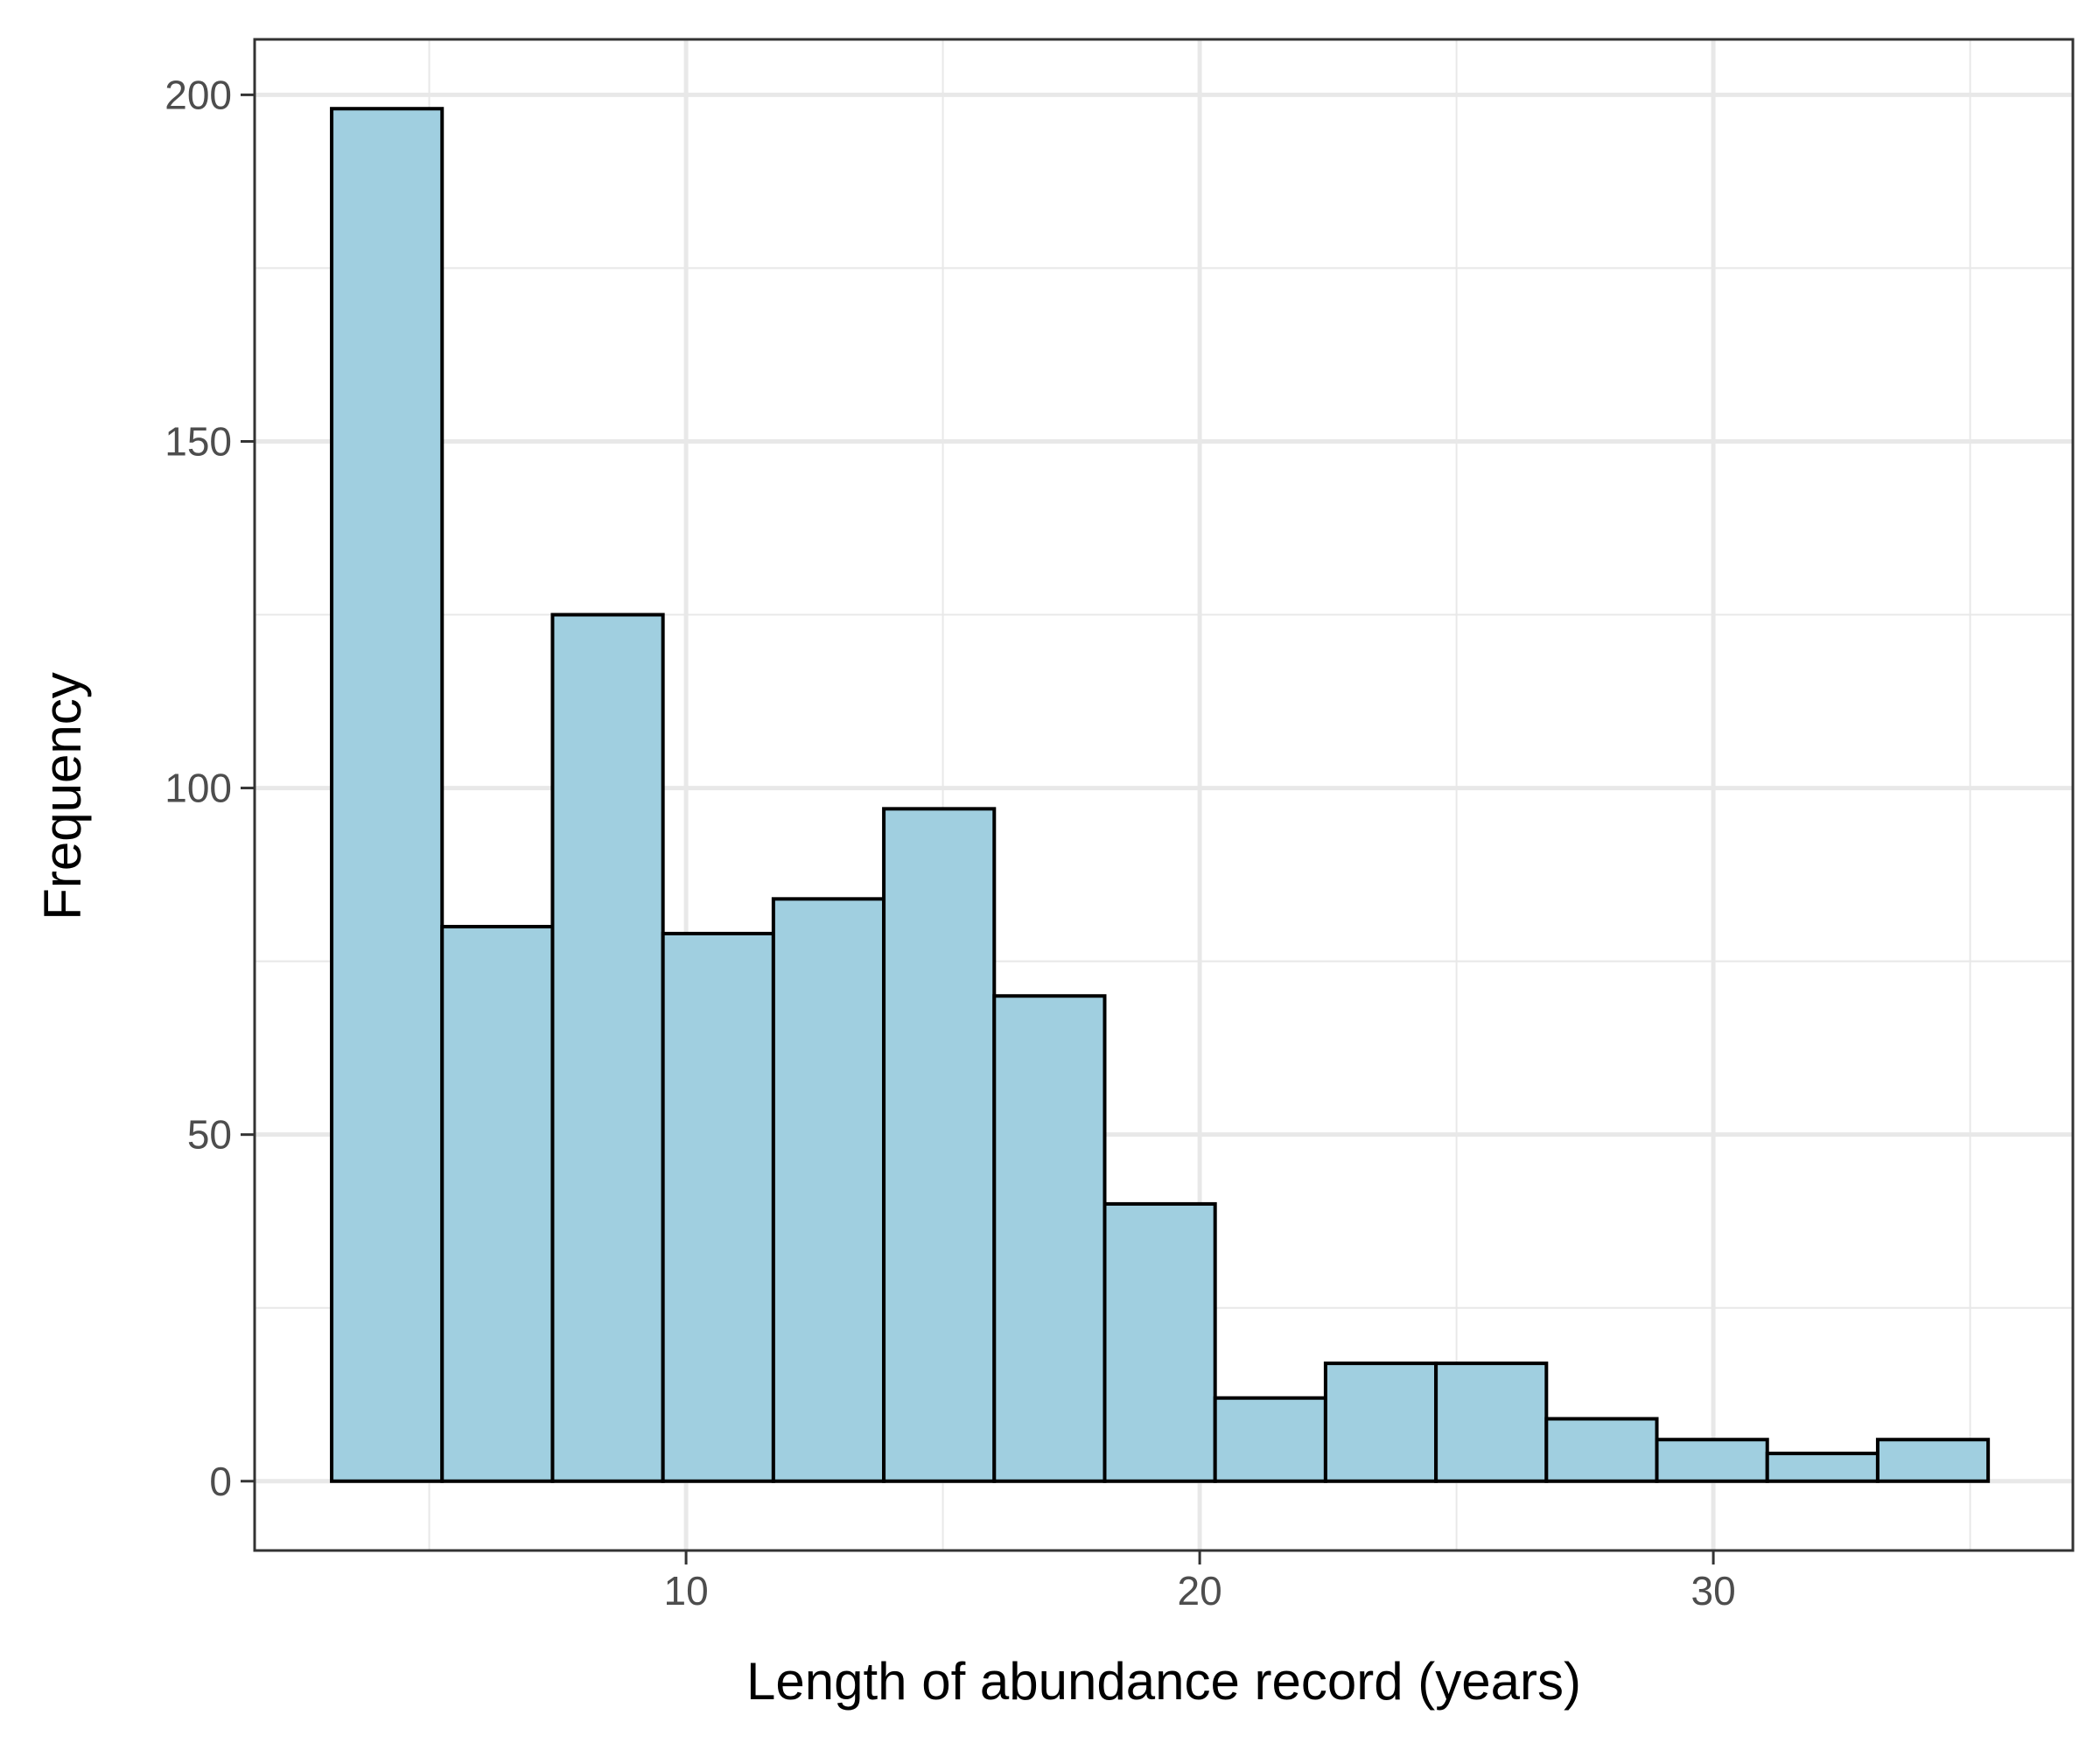  I want to click on y-tick-label: 0, so click(220, 1481).